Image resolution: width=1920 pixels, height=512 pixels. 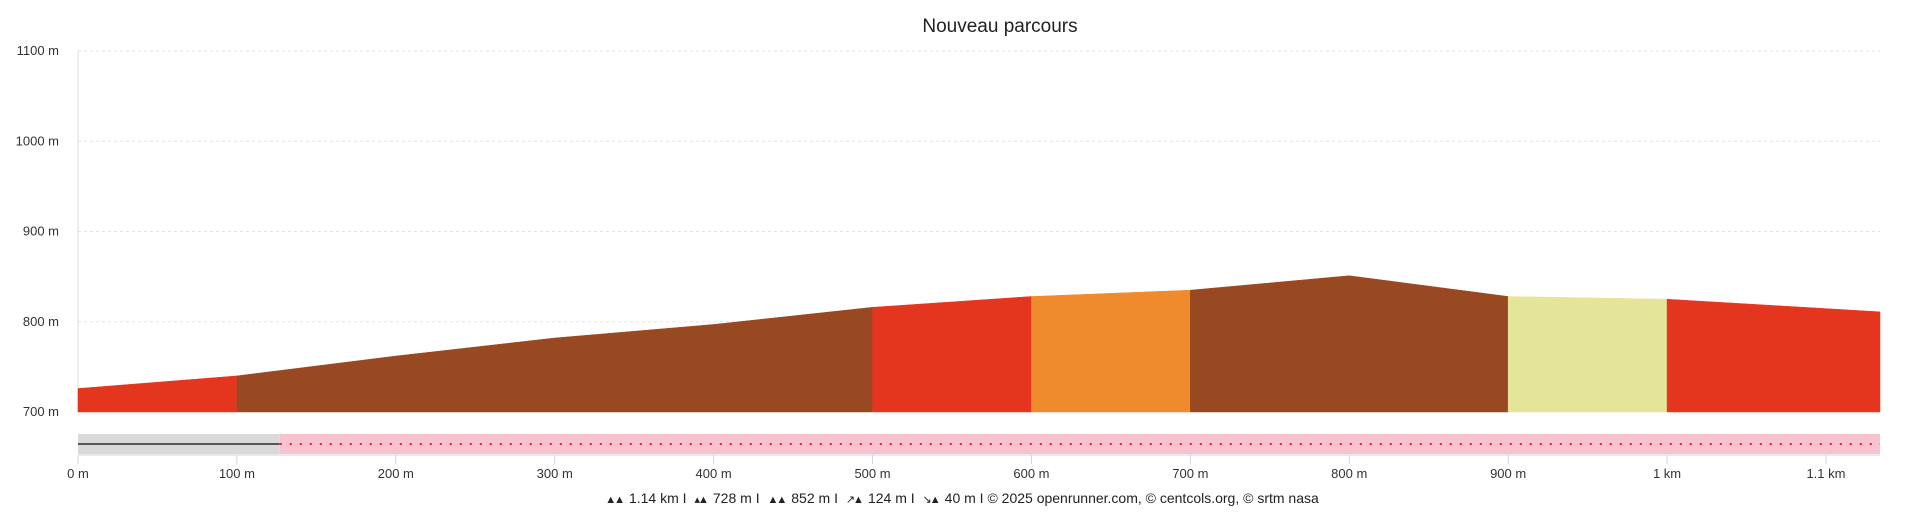 What do you see at coordinates (811, 498) in the screenshot?
I see `max-elevation-value: 852 m` at bounding box center [811, 498].